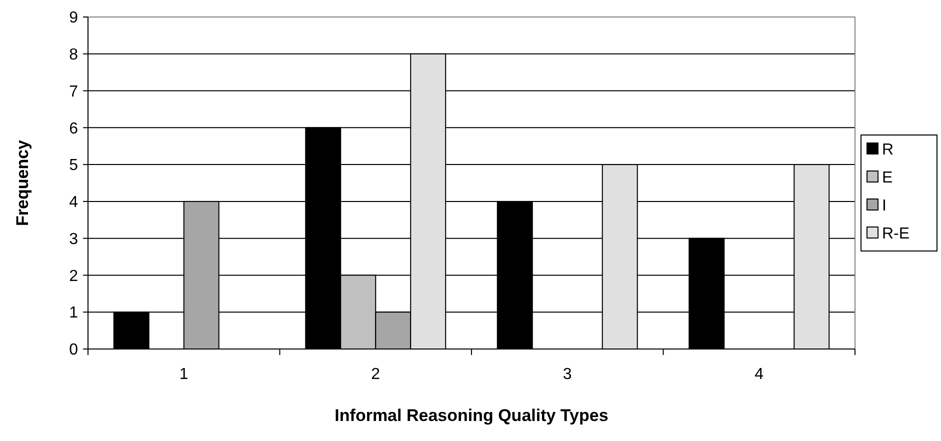  Describe the element at coordinates (73, 313) in the screenshot. I see `y-tick-label: 1` at that location.